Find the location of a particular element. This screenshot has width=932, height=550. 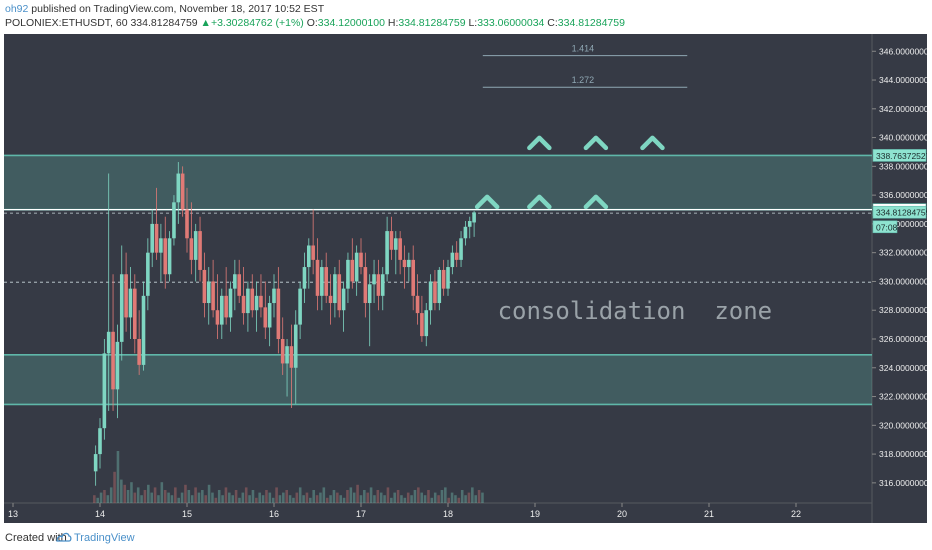

x-tick-label: 17 is located at coordinates (361, 514).